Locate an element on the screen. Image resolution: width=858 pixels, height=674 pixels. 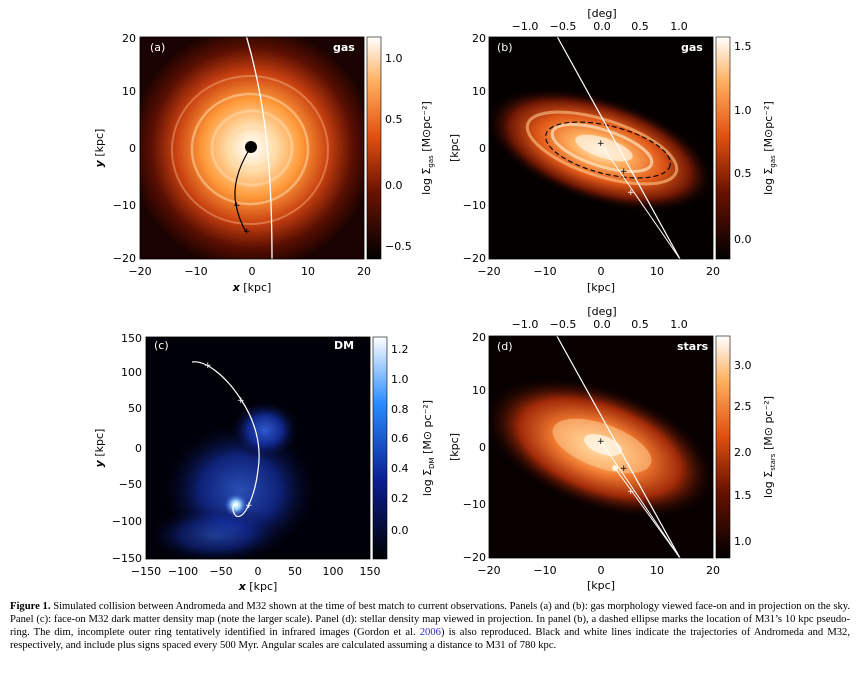
m32-trajectory-b is located at coordinates (618, 148).